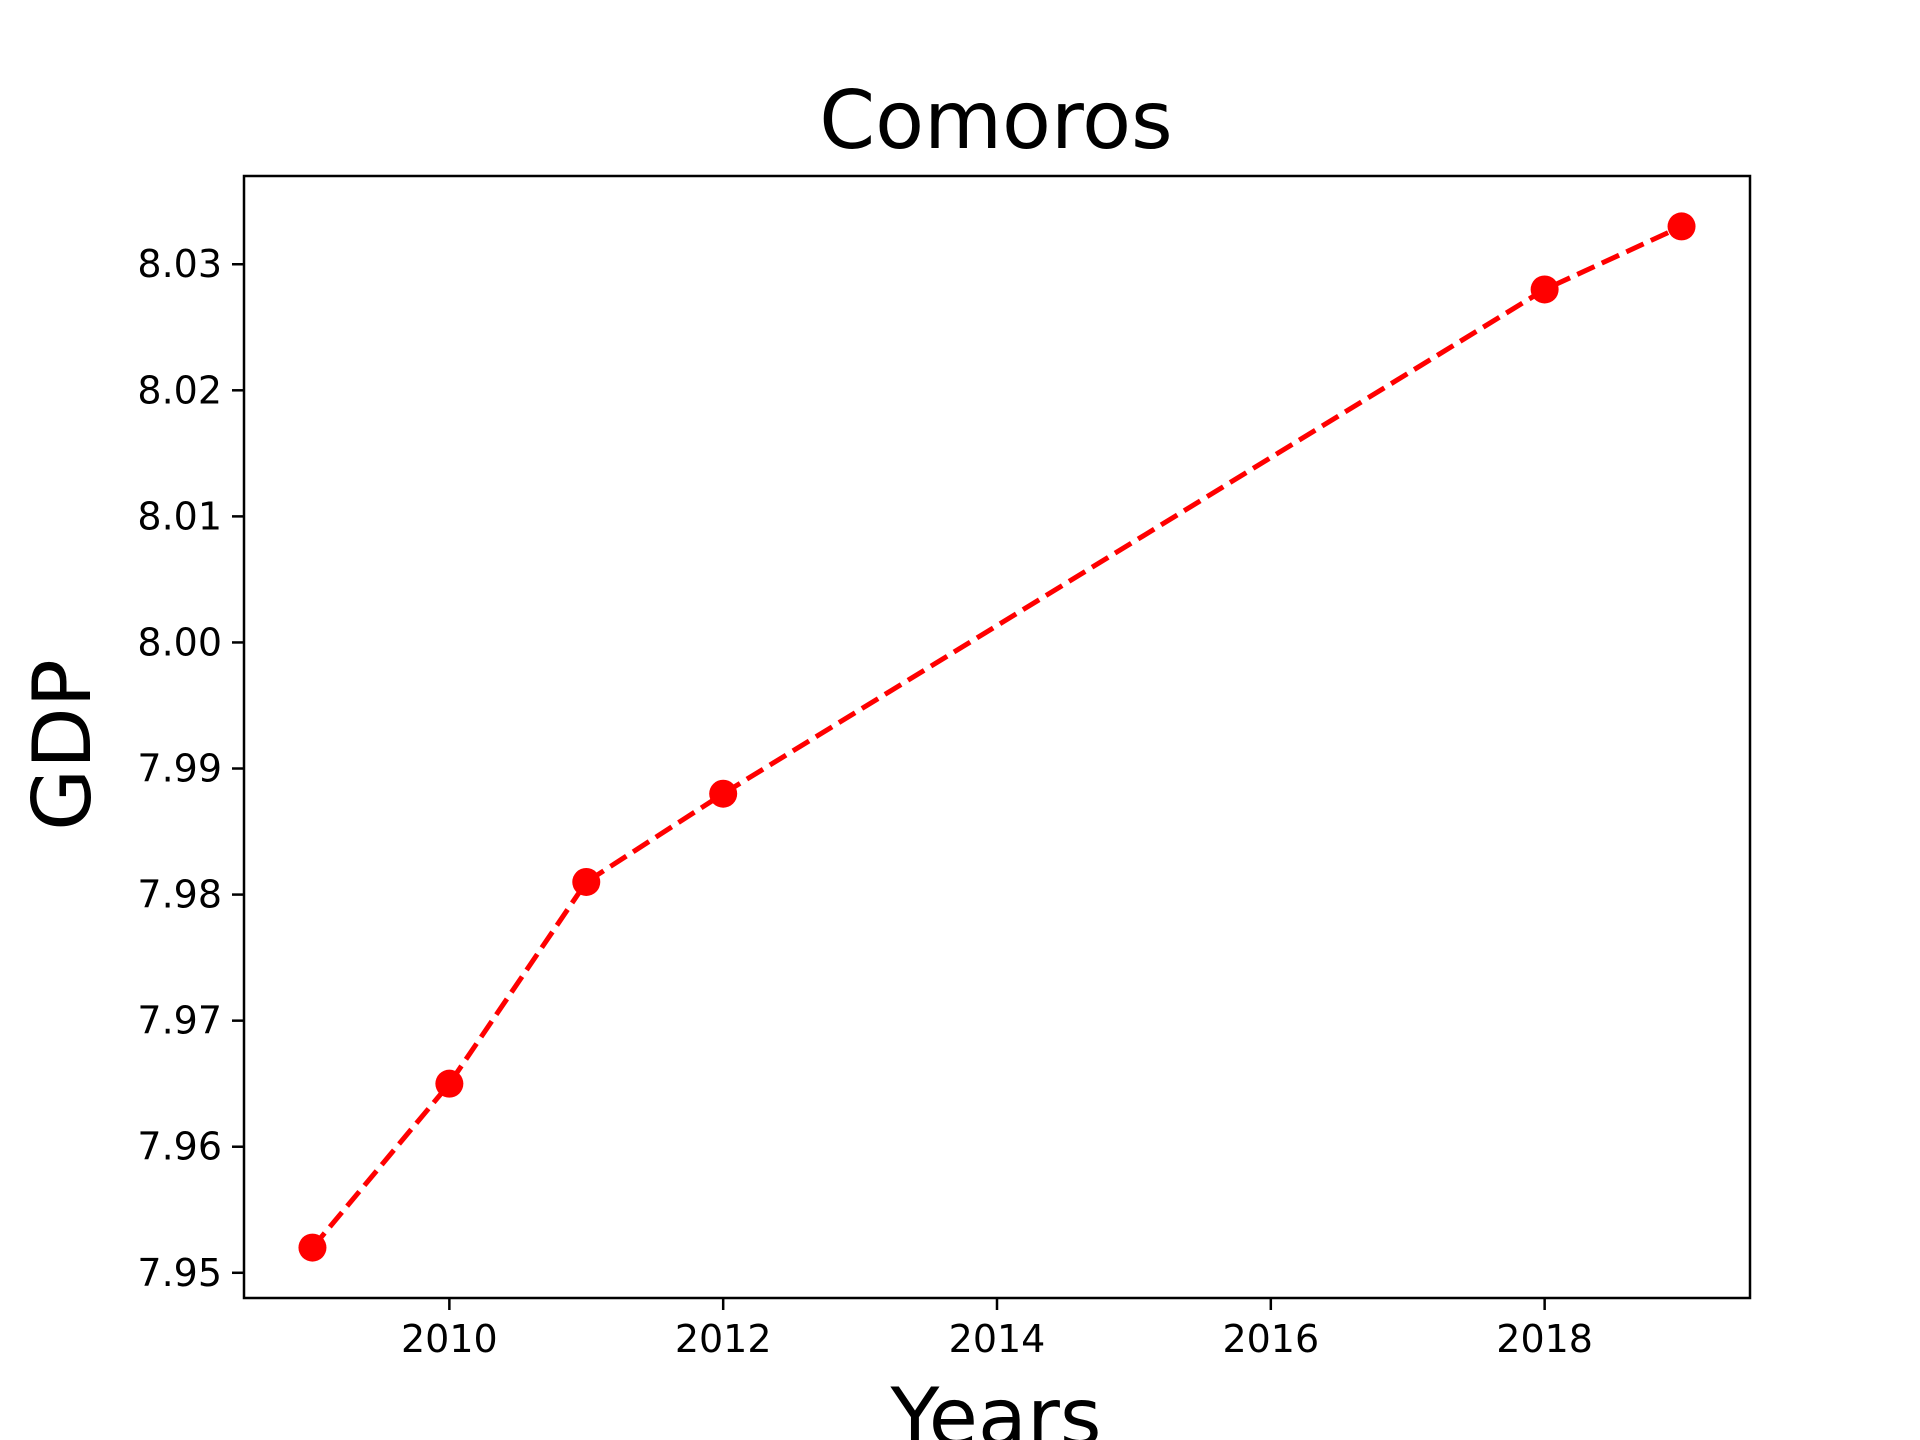 The height and width of the screenshot is (1440, 1920). Describe the element at coordinates (179, 895) in the screenshot. I see `y-tick-label: 7.98` at that location.